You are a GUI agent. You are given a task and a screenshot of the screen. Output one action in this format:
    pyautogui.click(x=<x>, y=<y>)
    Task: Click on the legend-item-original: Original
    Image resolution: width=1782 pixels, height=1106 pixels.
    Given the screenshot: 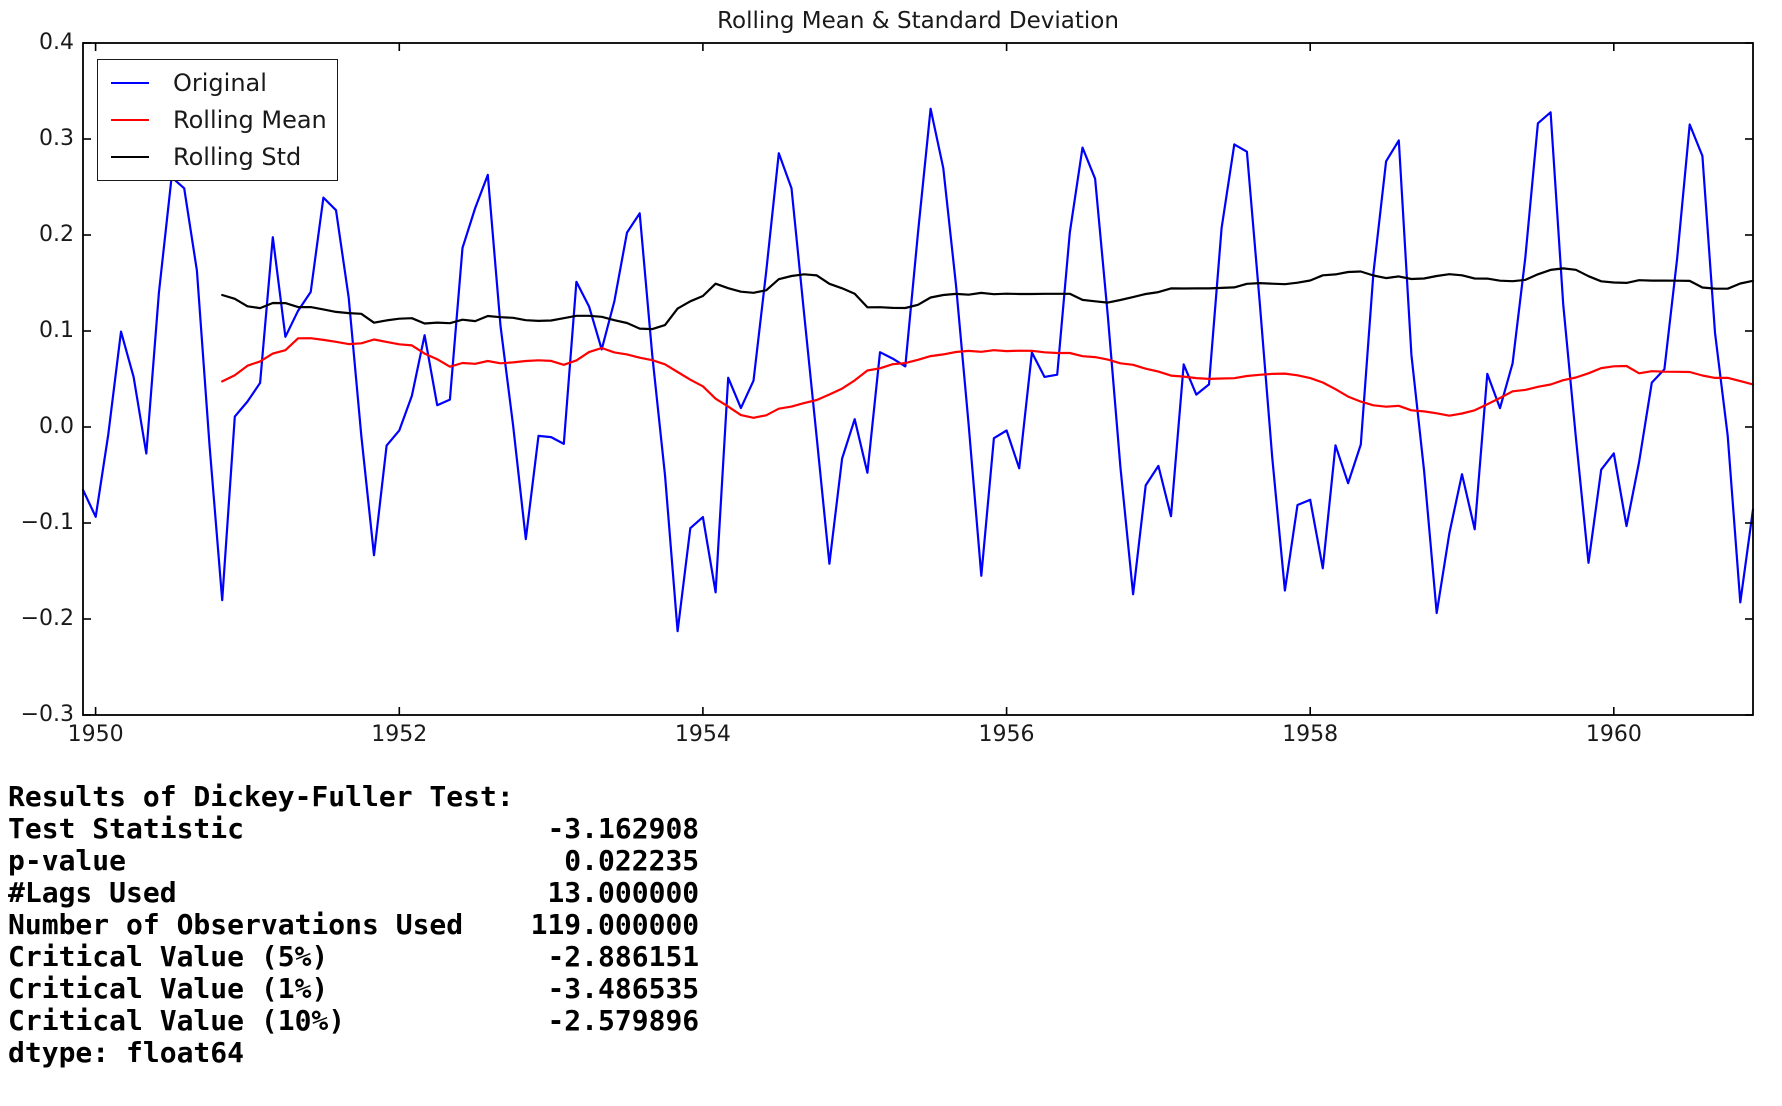 What is the action you would take?
    pyautogui.click(x=217, y=83)
    